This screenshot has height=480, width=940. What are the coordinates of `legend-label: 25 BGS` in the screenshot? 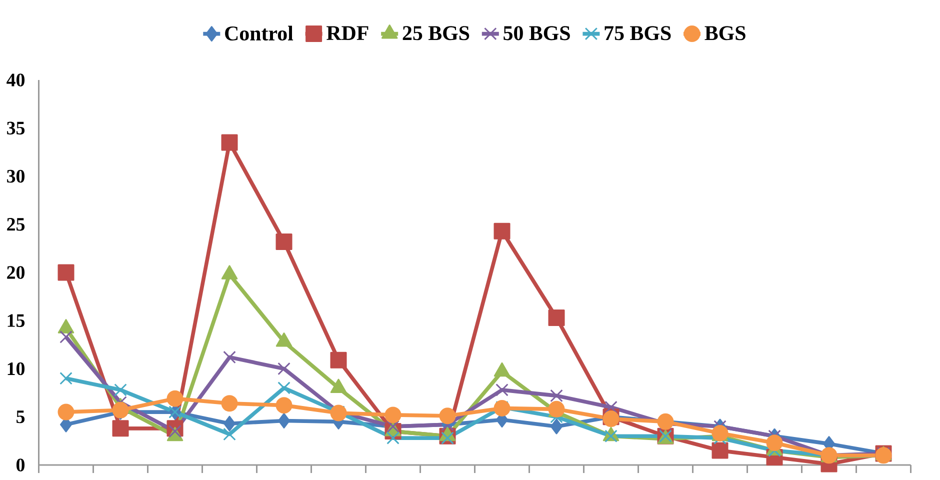 It's located at (436, 33).